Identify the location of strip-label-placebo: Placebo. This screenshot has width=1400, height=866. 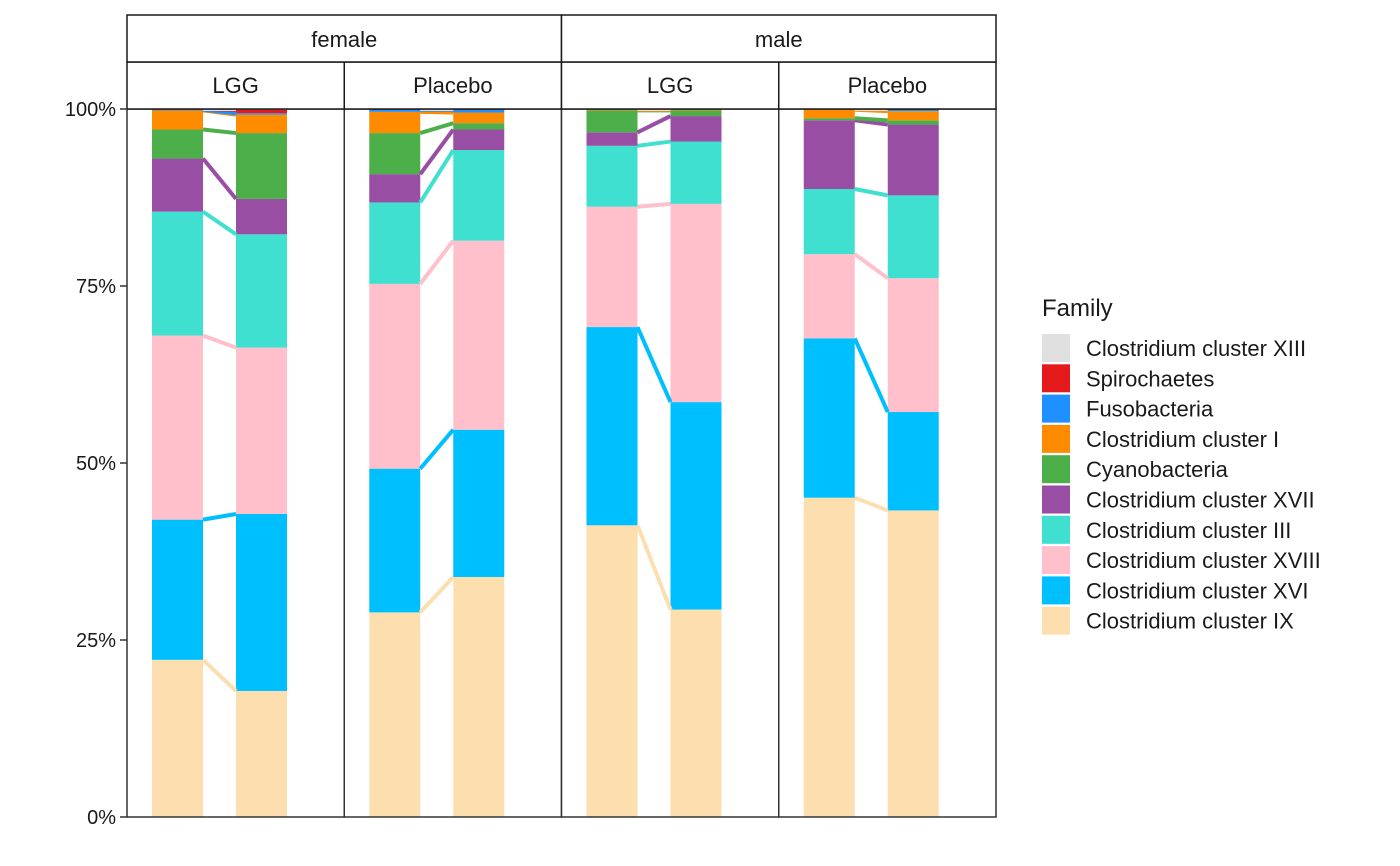
(888, 85).